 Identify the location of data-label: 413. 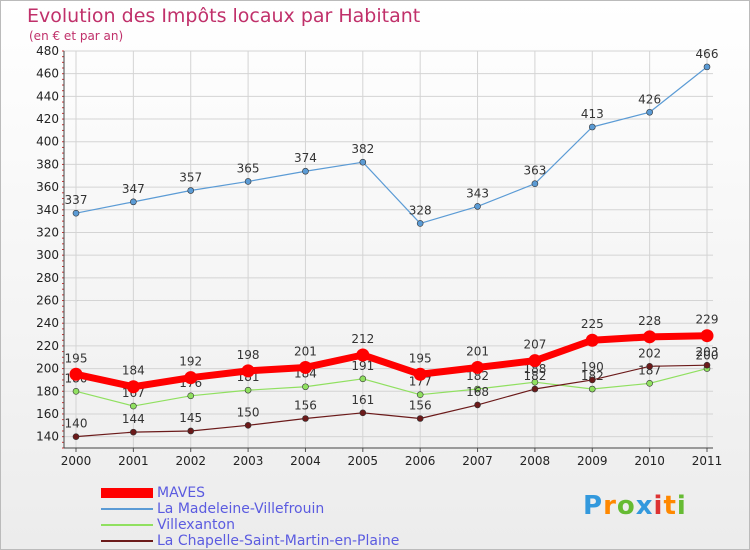
(592, 114).